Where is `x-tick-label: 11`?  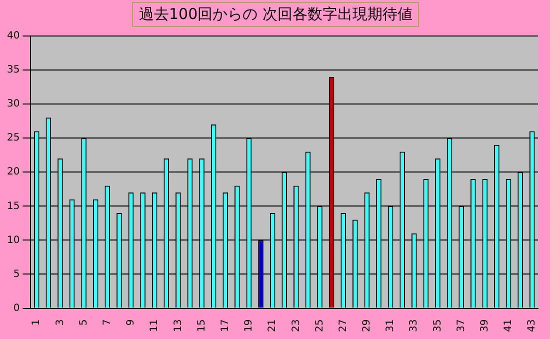
x-tick-label: 11 is located at coordinates (154, 325).